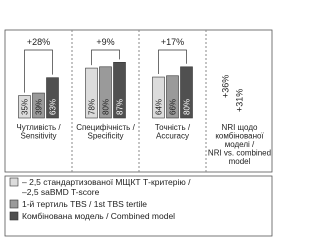 This screenshot has width=320, height=240. Describe the element at coordinates (239, 153) in the screenshot. I see `x-tick-label: NRI vs. combined` at that location.